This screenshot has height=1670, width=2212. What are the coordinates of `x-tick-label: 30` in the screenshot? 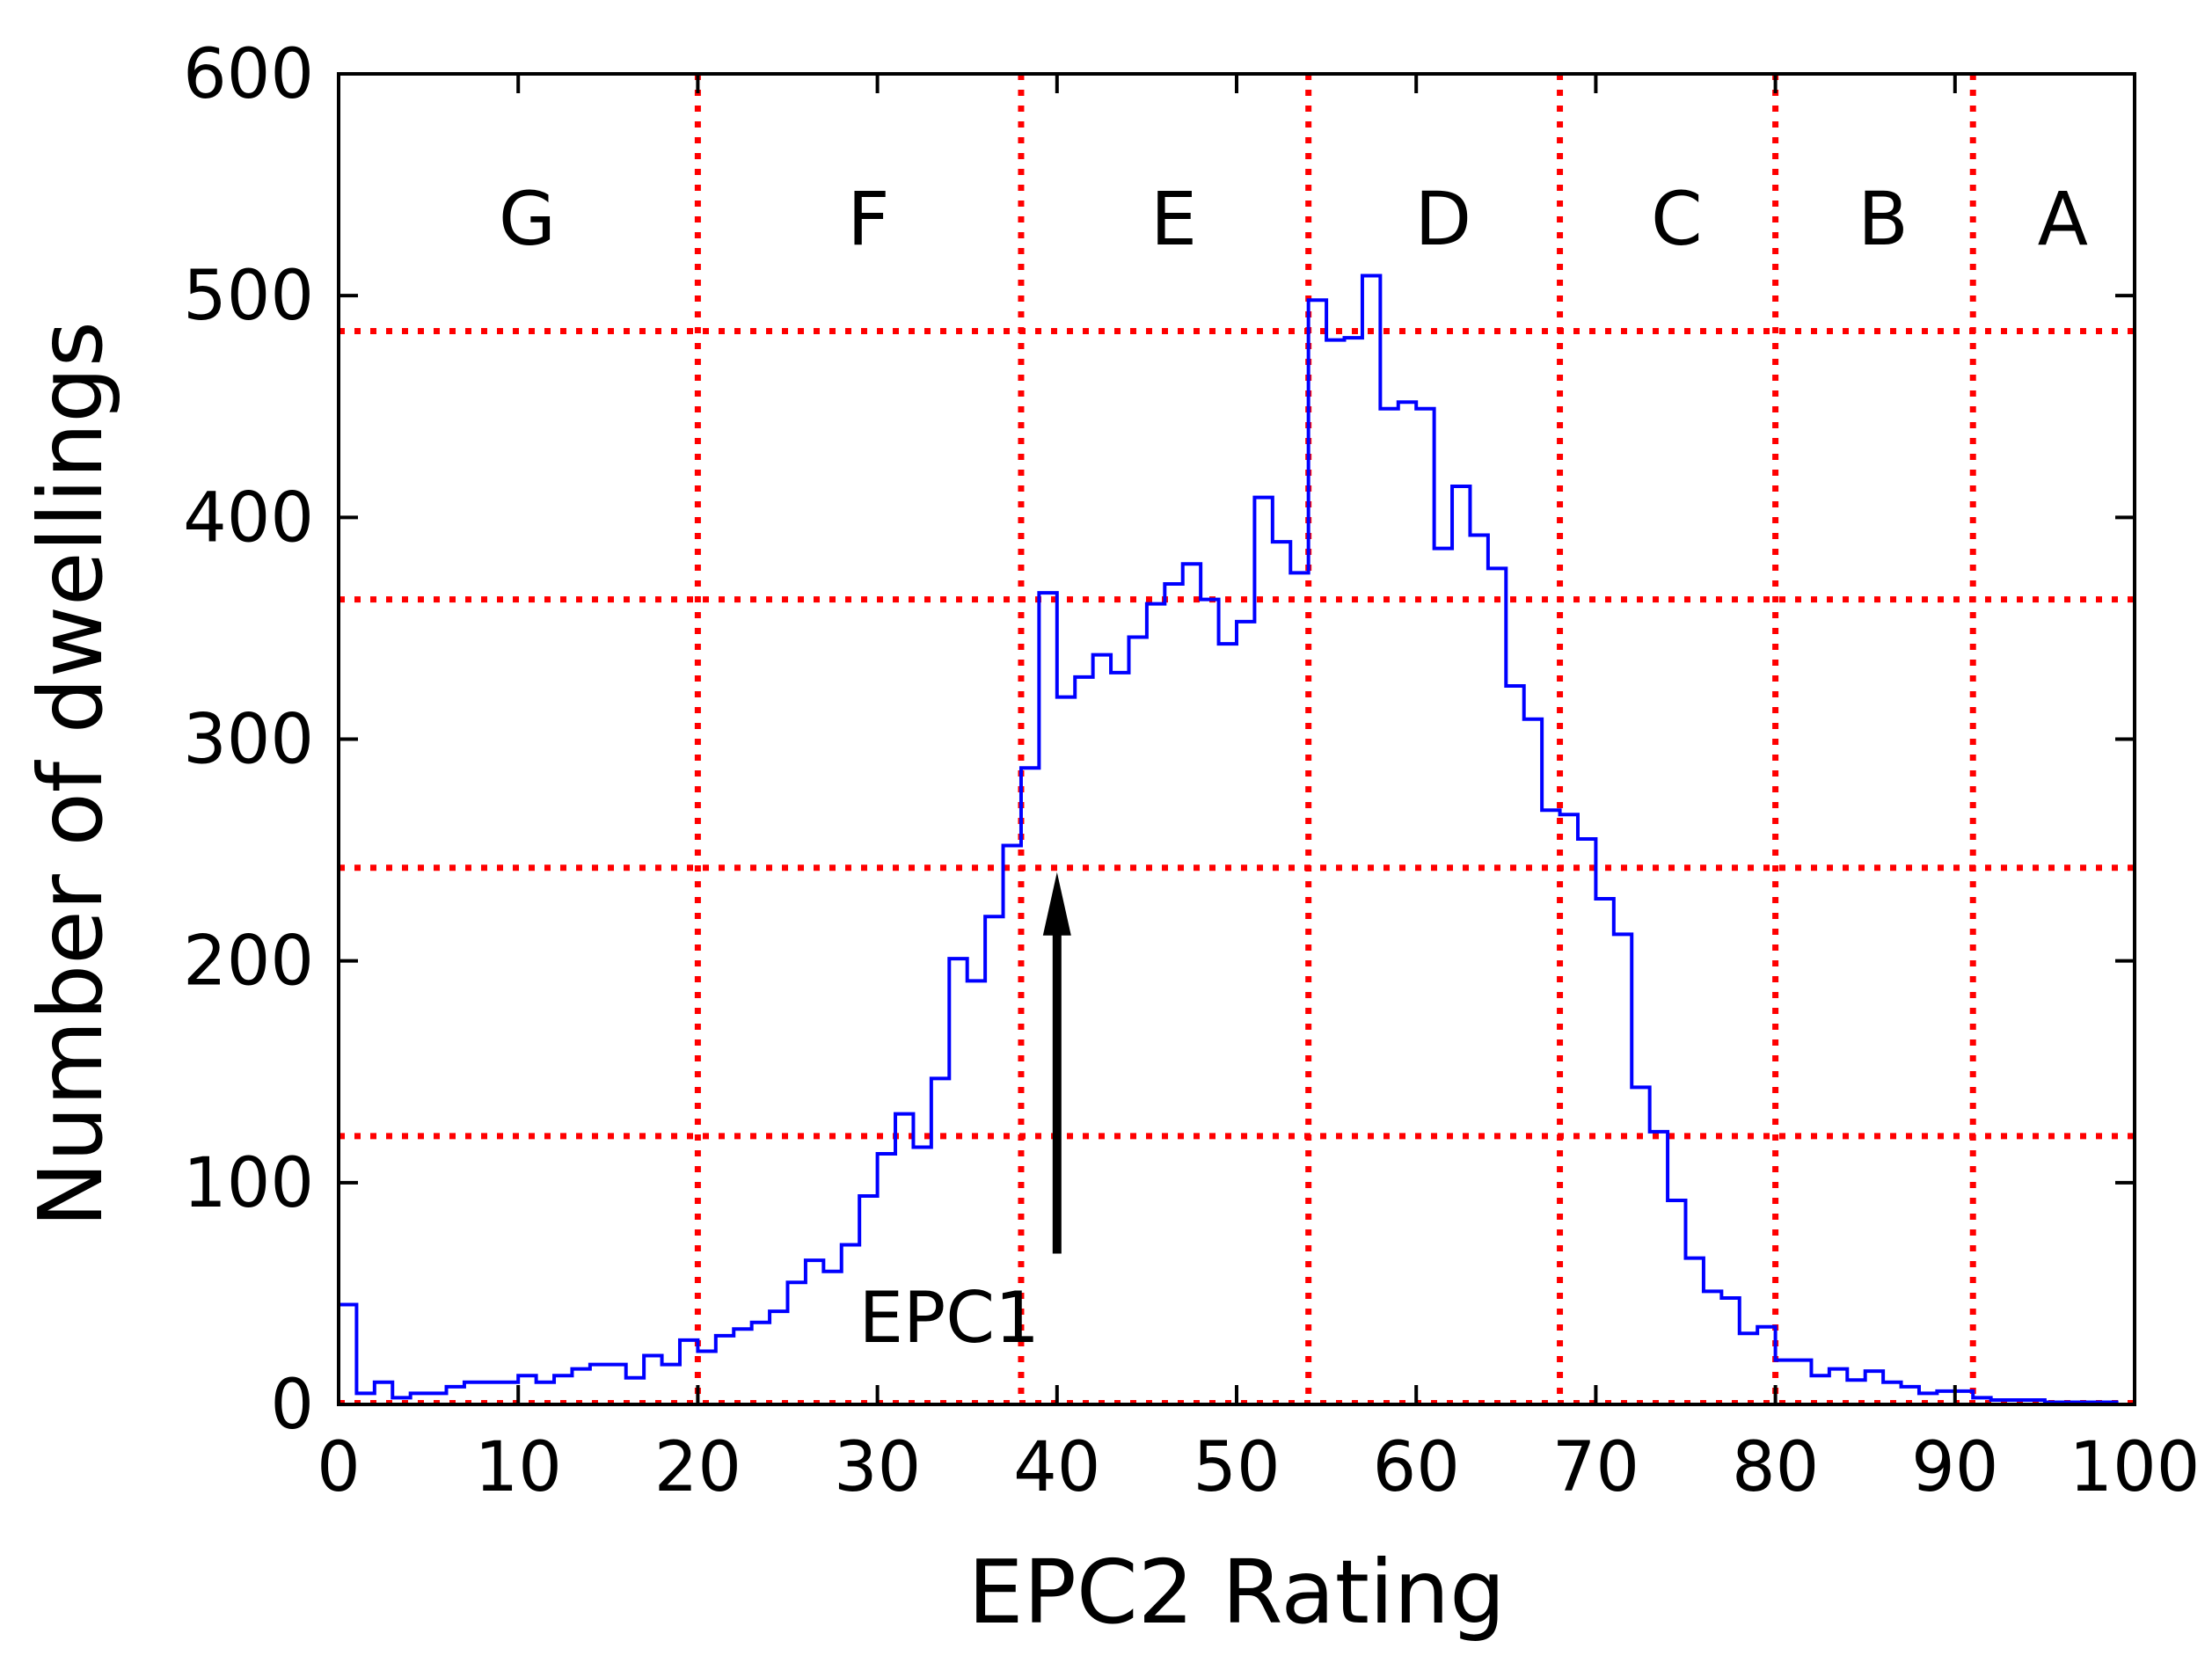 It's located at (877, 1467).